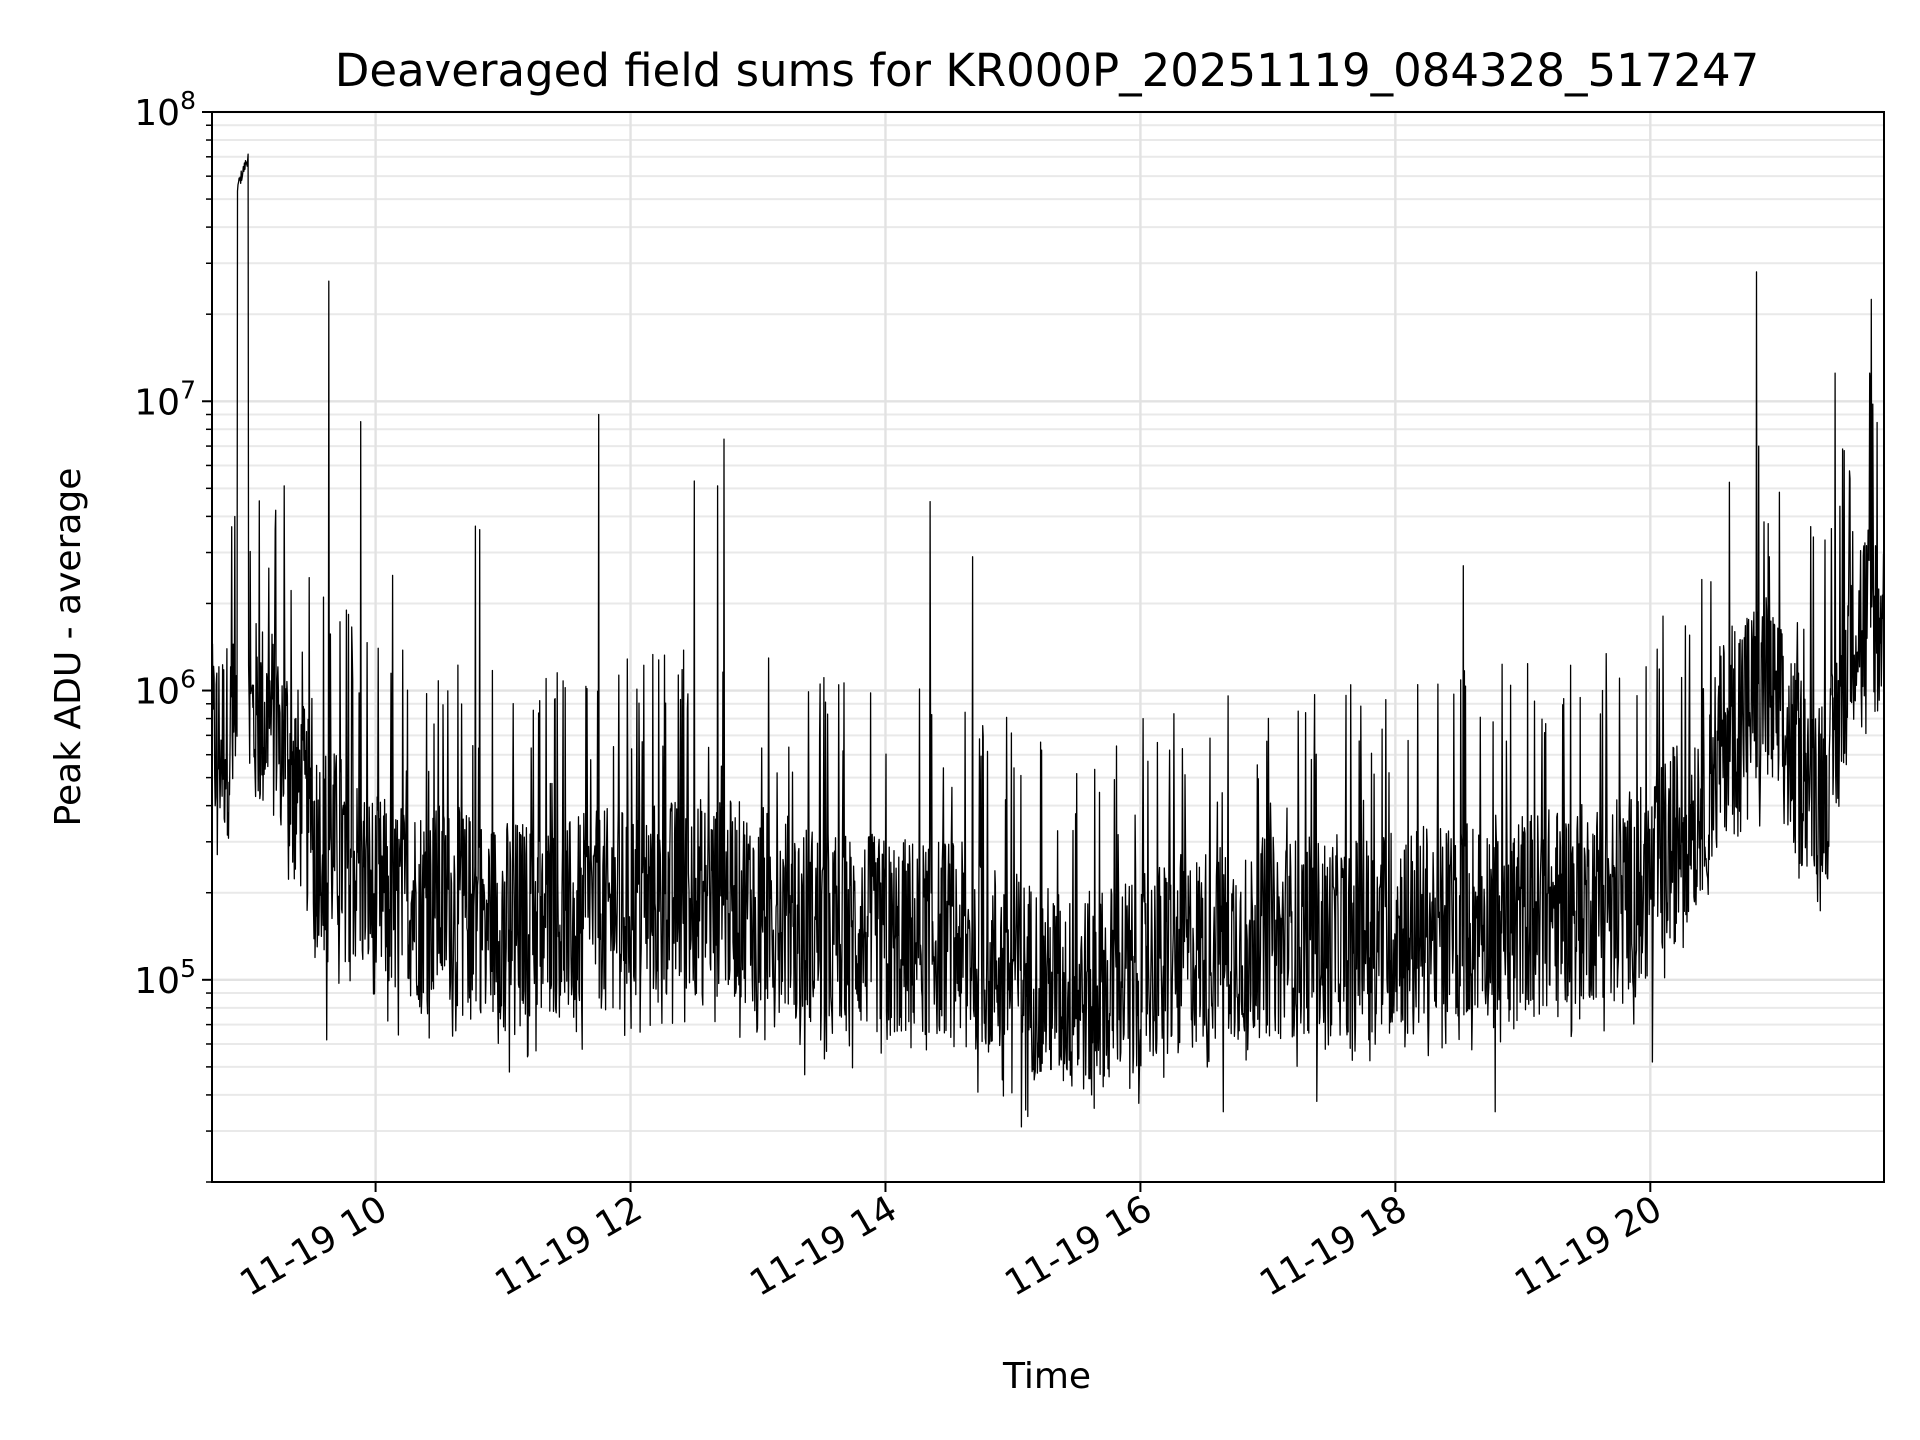 The image size is (1920, 1440). I want to click on y-tick-label: 10⁵, so click(165, 978).